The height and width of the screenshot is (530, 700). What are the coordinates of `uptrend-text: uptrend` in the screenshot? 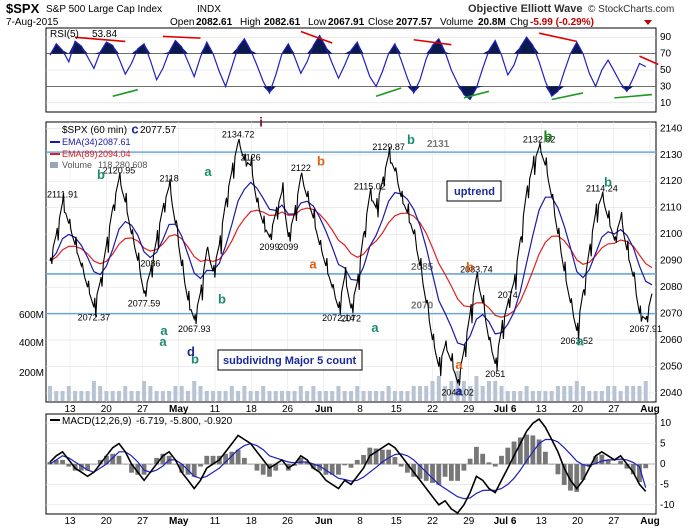 It's located at (474, 192).